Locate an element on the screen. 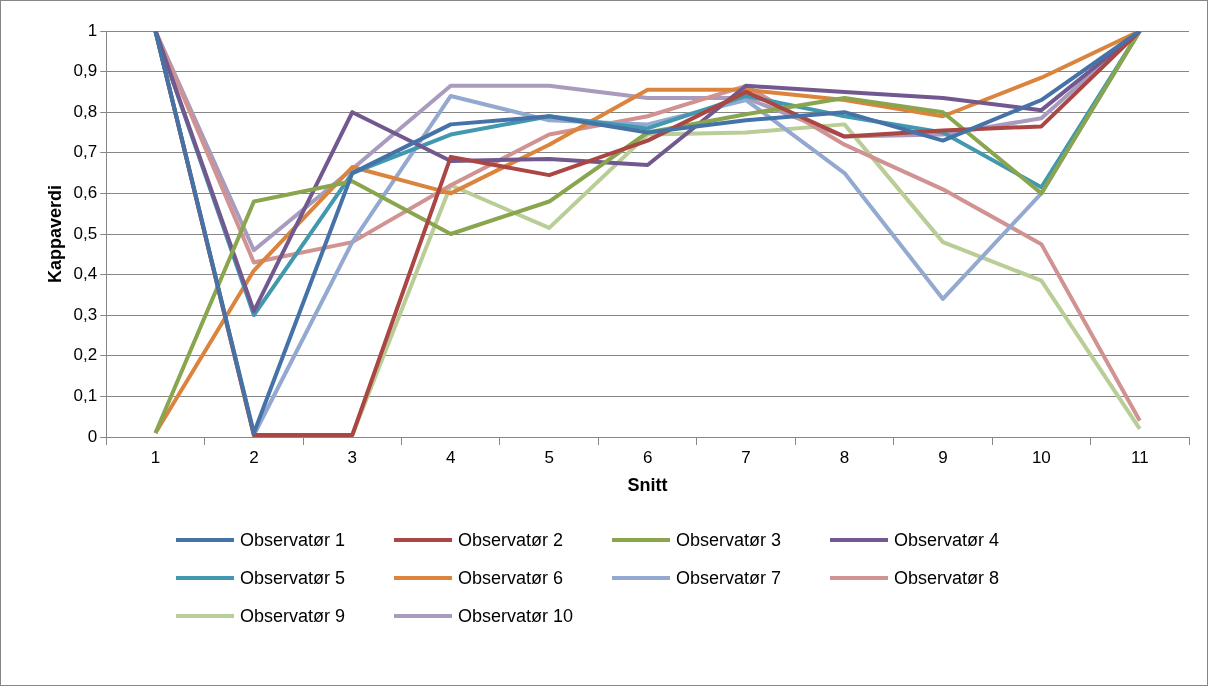  y-tick-label: 0,7 is located at coordinates (85, 152).